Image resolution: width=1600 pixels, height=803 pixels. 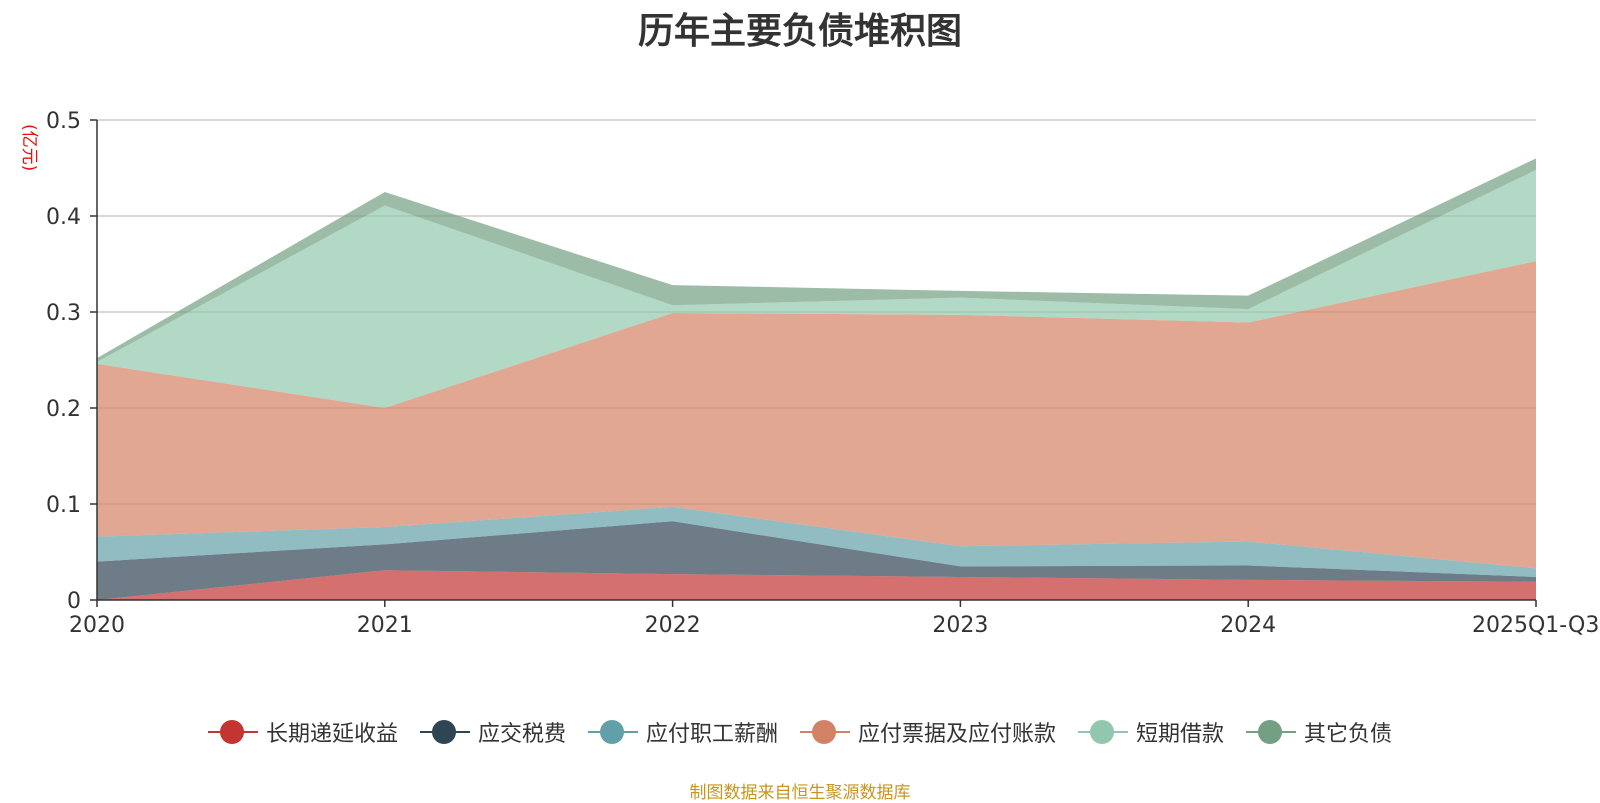 I want to click on x-tick-label: 2020, so click(x=97, y=625).